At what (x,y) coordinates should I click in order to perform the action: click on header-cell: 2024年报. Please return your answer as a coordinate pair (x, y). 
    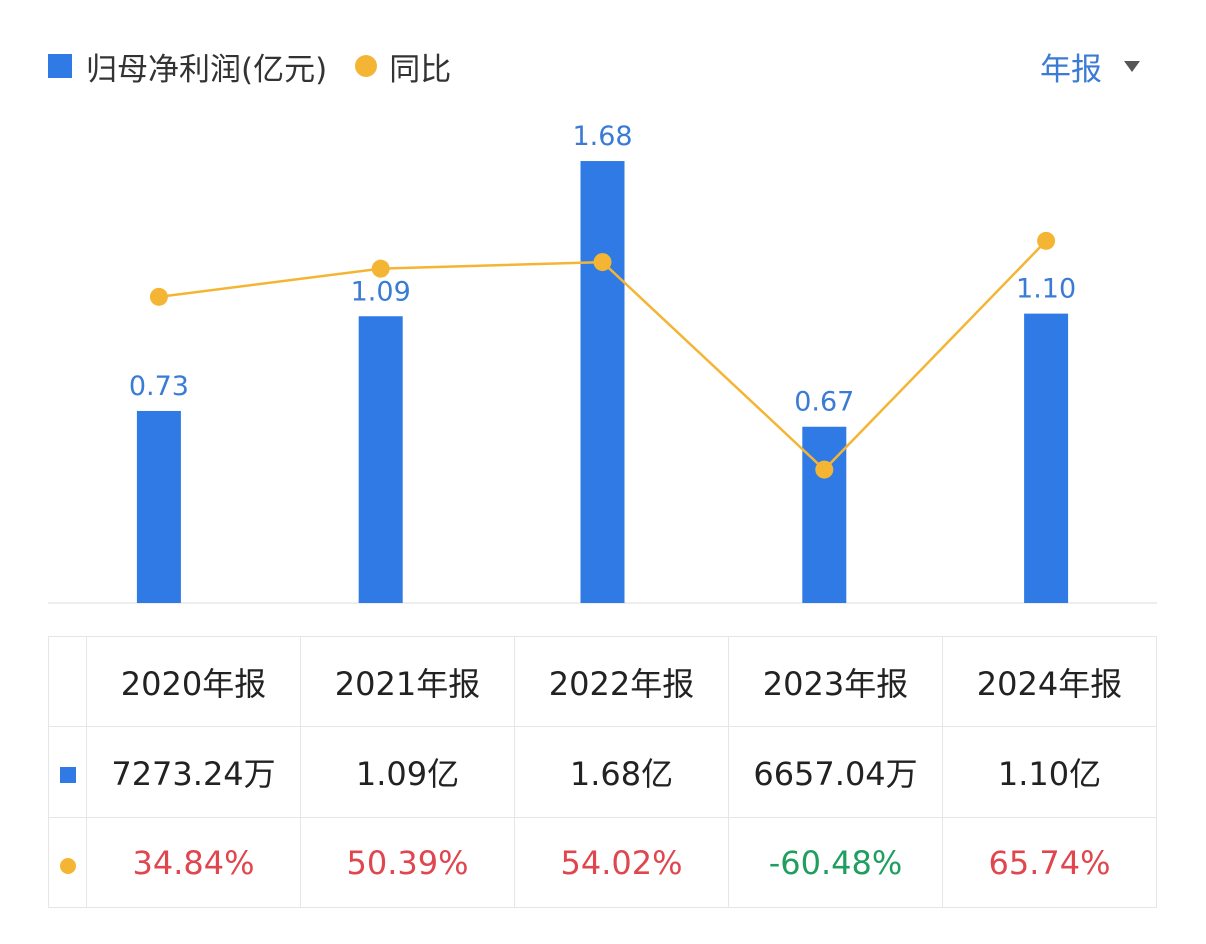
    Looking at the image, I should click on (1049, 681).